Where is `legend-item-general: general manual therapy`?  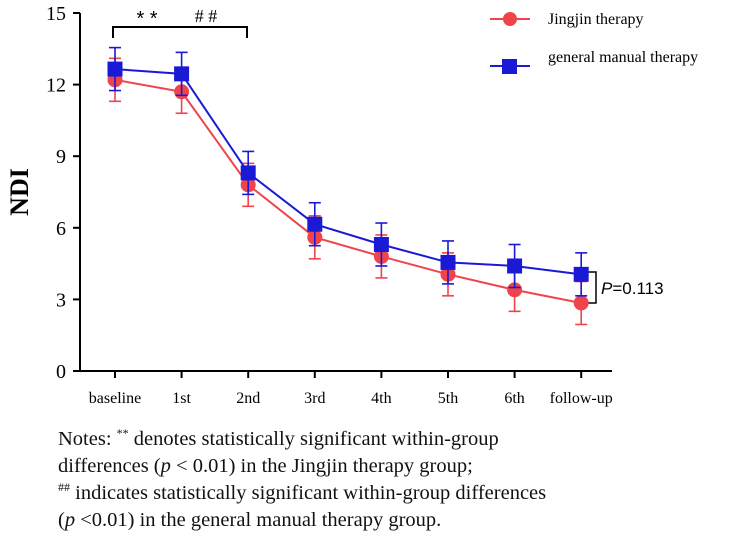
legend-item-general: general manual therapy is located at coordinates (594, 61).